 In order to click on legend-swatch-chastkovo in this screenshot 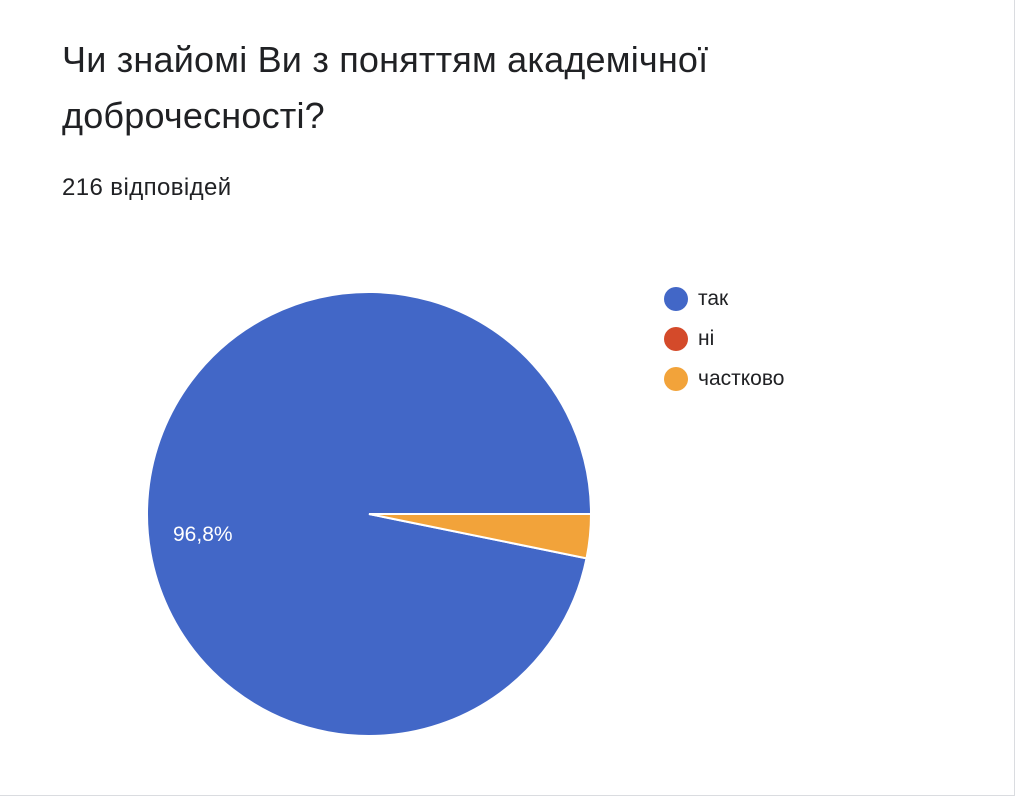, I will do `click(676, 379)`.